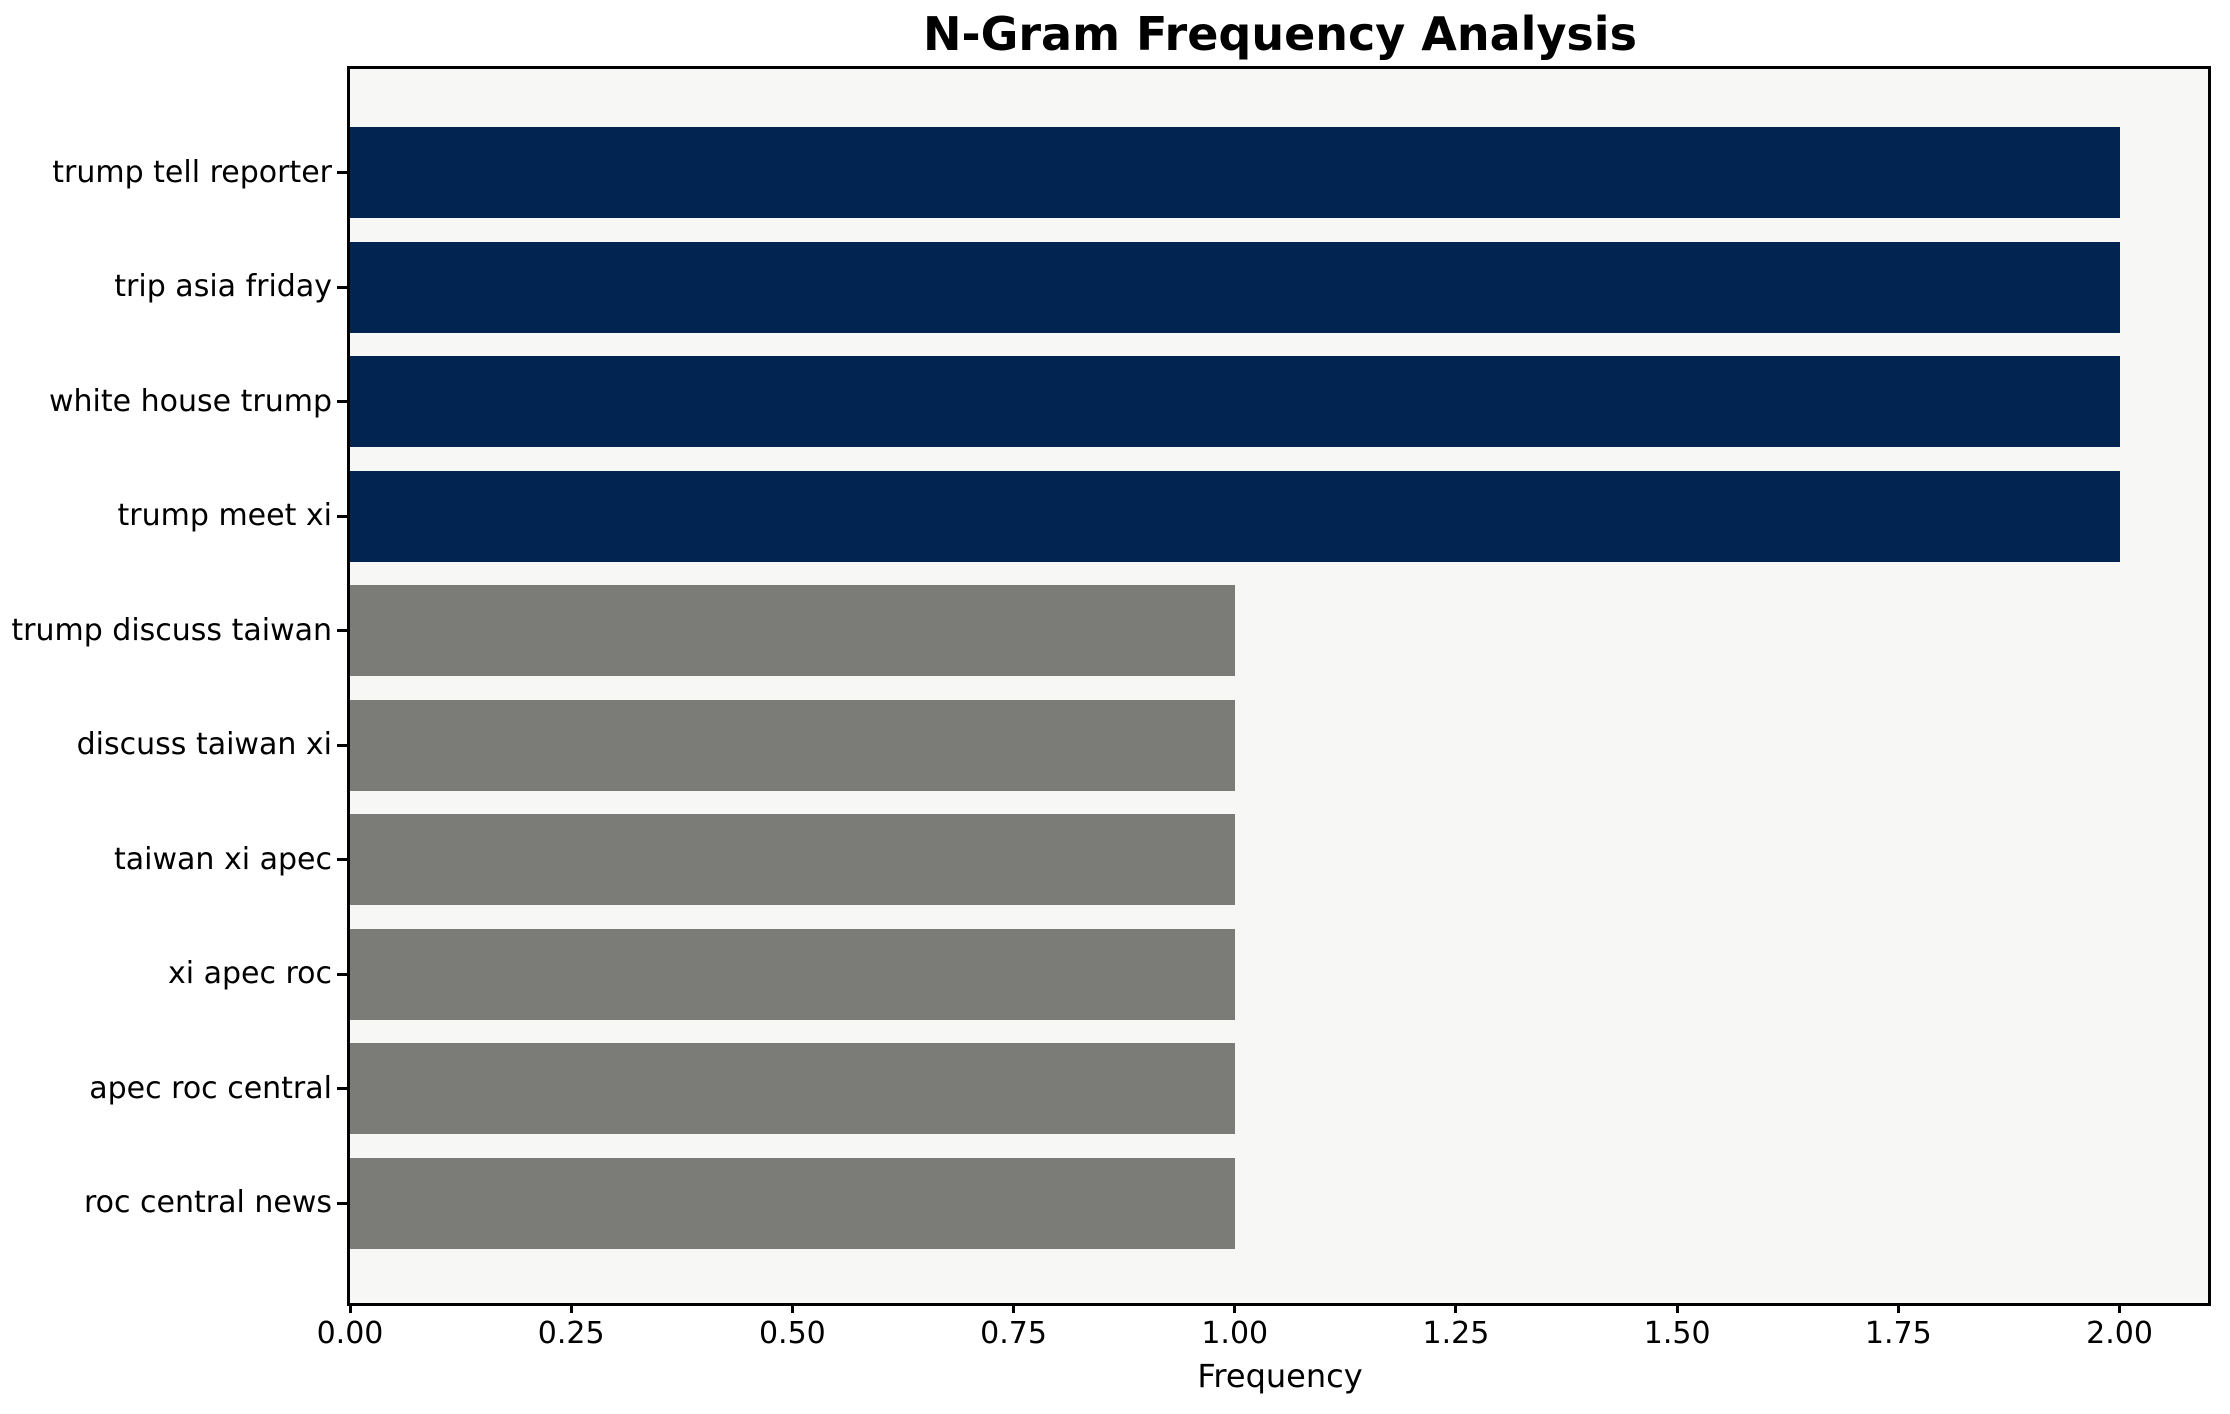  Describe the element at coordinates (207, 1202) in the screenshot. I see `y-tick-label: roc central news` at that location.